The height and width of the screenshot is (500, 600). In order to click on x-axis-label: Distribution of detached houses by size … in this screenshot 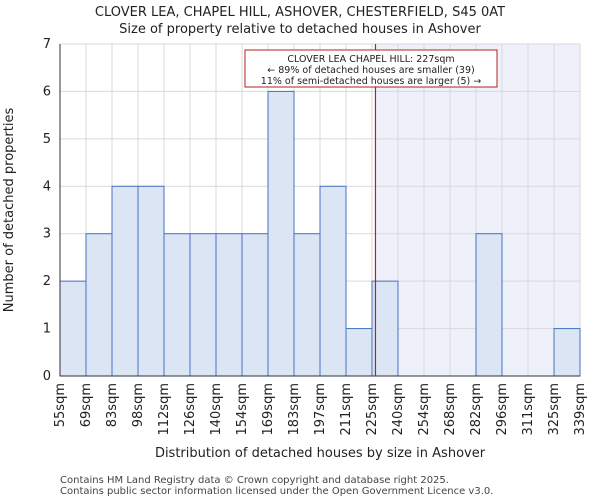, I will do `click(320, 453)`.